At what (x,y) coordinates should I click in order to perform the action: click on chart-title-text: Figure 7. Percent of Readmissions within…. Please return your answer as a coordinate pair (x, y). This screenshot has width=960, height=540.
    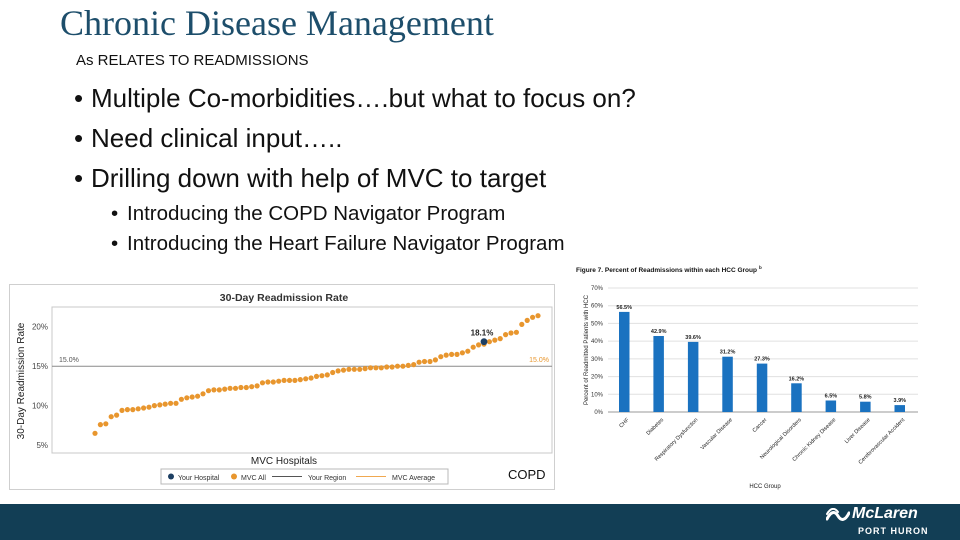
    Looking at the image, I should click on (666, 270).